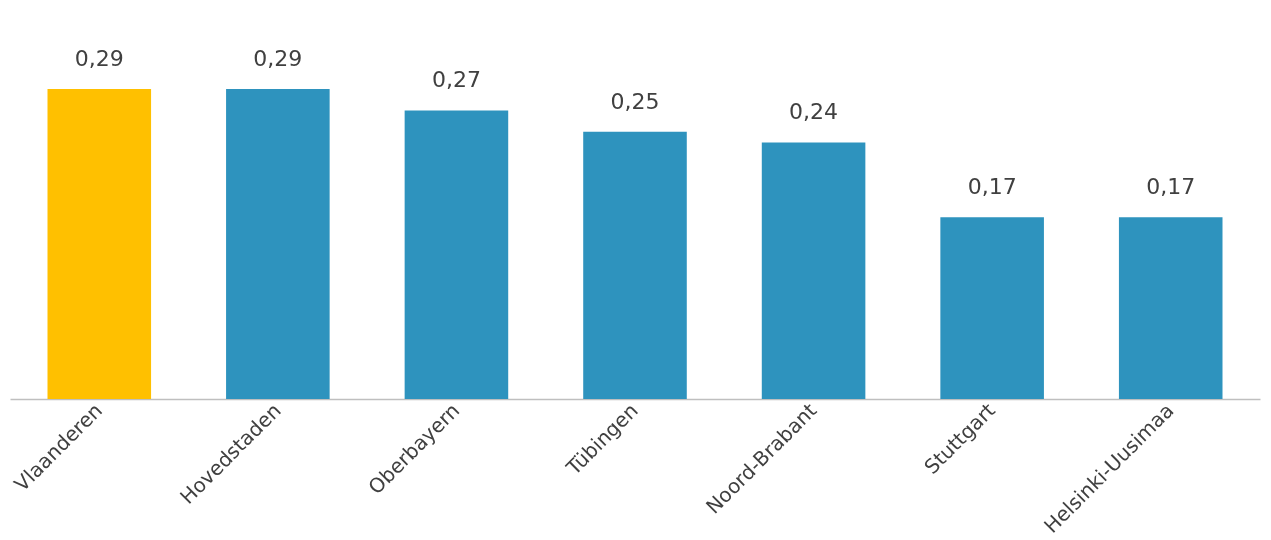 The image size is (1271, 540). What do you see at coordinates (635, 101) in the screenshot?
I see `data-label: 0,25` at bounding box center [635, 101].